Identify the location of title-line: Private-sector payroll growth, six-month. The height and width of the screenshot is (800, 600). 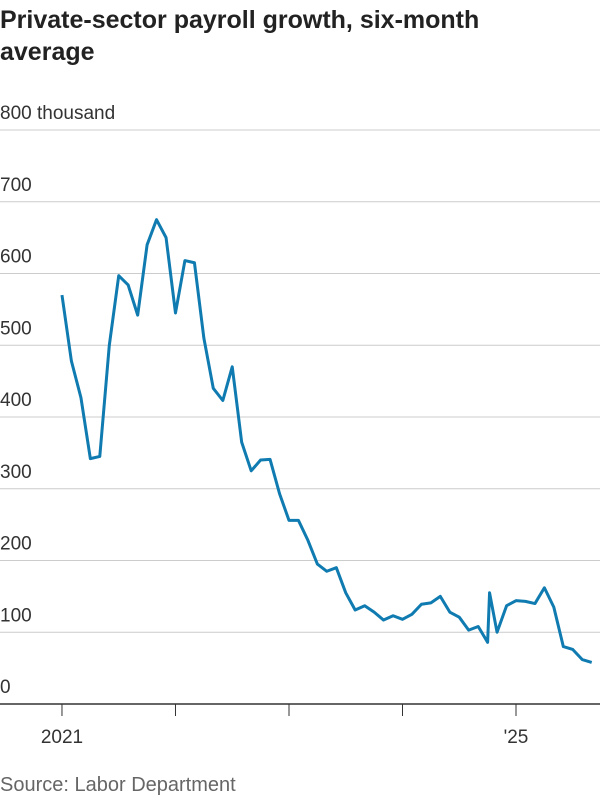
(239, 20).